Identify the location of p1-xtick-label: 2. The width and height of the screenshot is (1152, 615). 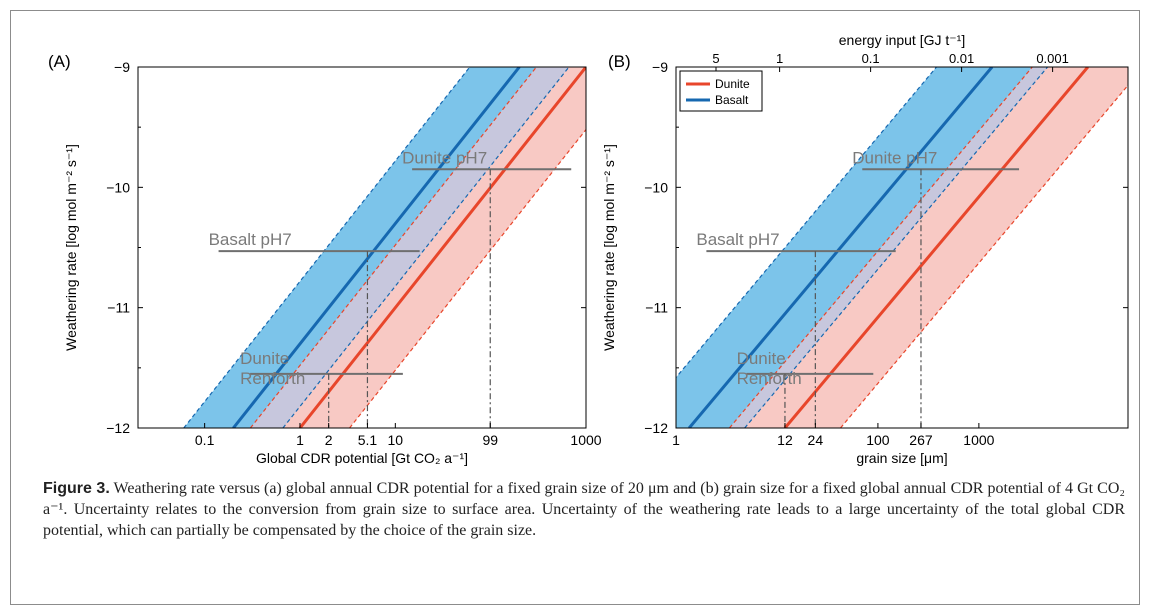
(329, 440).